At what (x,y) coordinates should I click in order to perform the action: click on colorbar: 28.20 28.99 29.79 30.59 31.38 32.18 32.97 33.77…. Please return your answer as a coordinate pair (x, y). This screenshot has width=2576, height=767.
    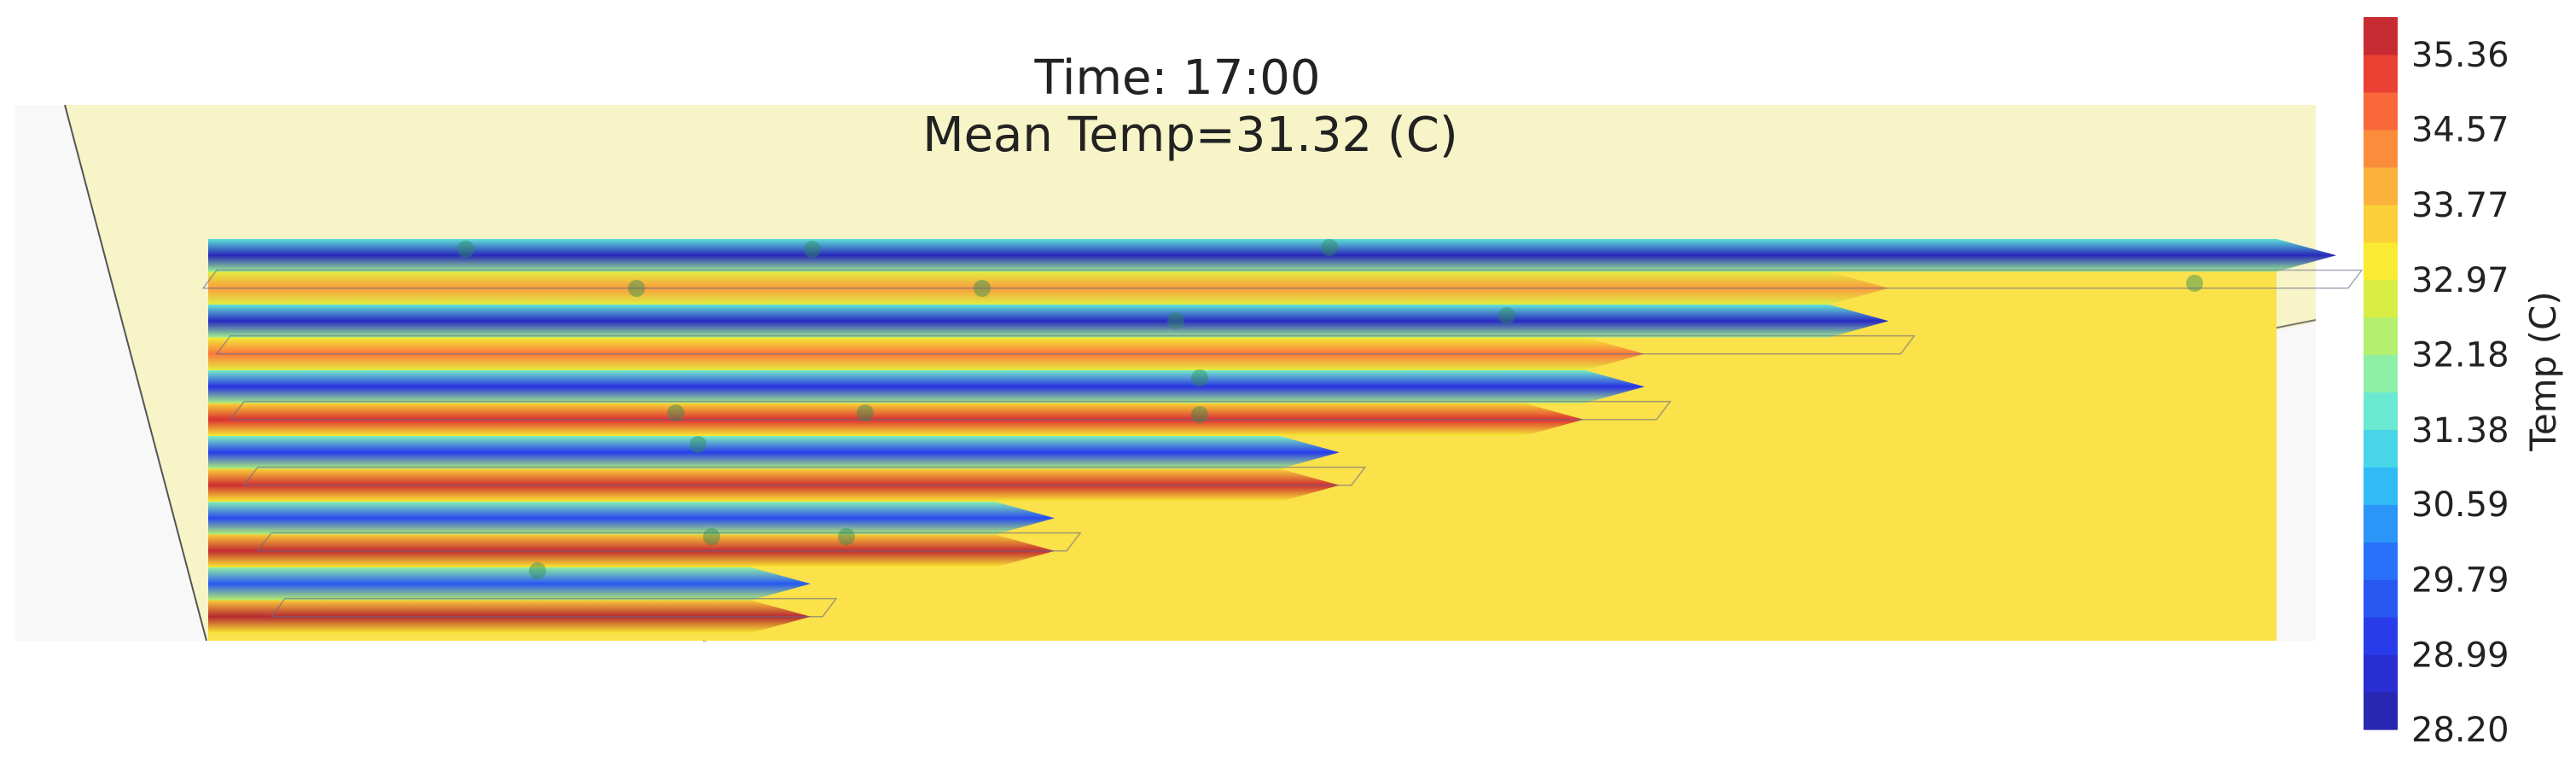
    Looking at the image, I should click on (2436, 383).